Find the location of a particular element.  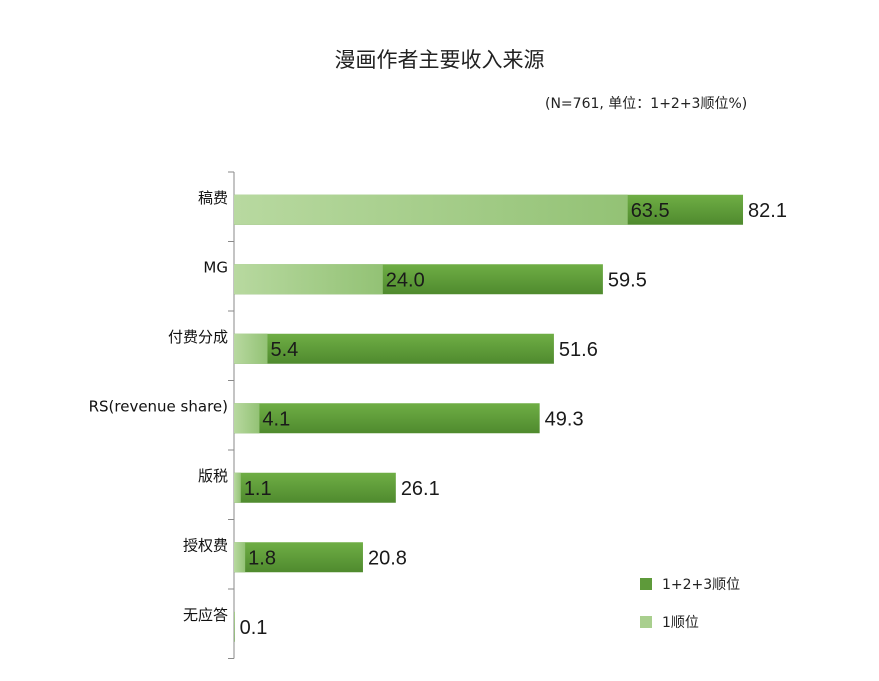

data-label-total: 51.6 is located at coordinates (578, 350).